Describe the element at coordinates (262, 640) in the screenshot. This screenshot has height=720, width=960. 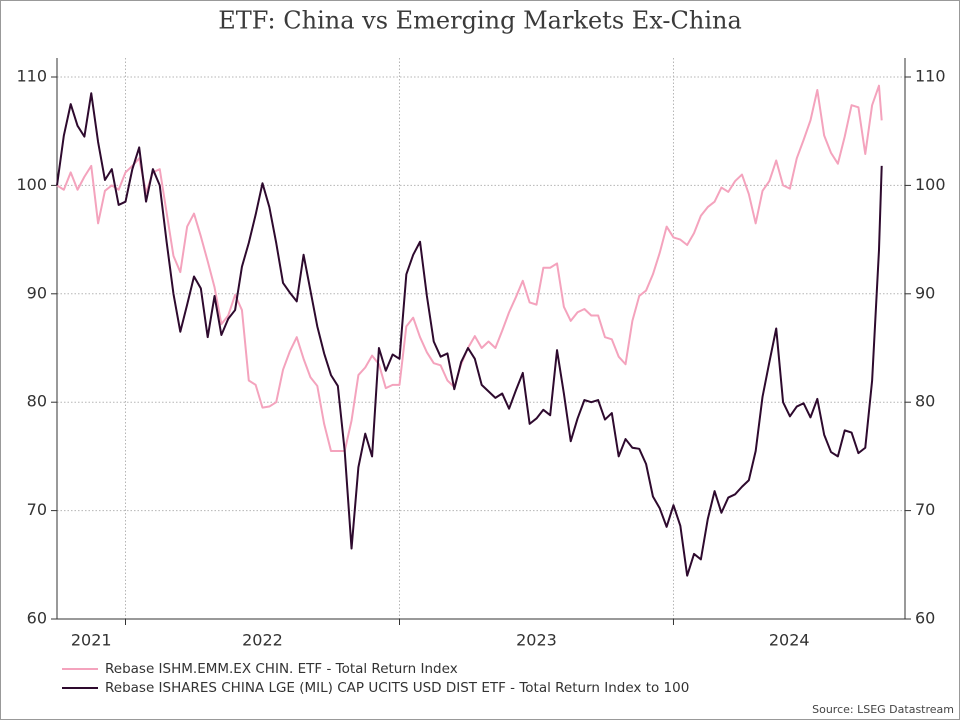
I see `x-tick-label: 2022` at that location.